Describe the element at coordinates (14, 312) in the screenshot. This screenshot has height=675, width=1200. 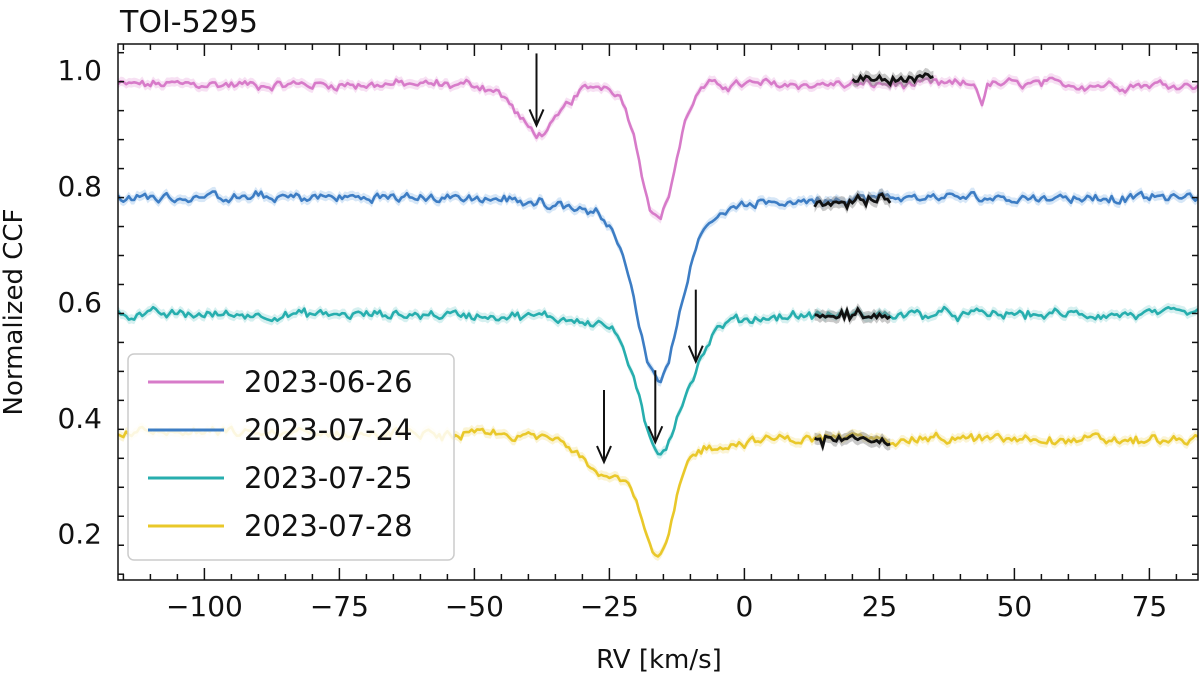
I see `y-axis-label: Normalized CCF` at that location.